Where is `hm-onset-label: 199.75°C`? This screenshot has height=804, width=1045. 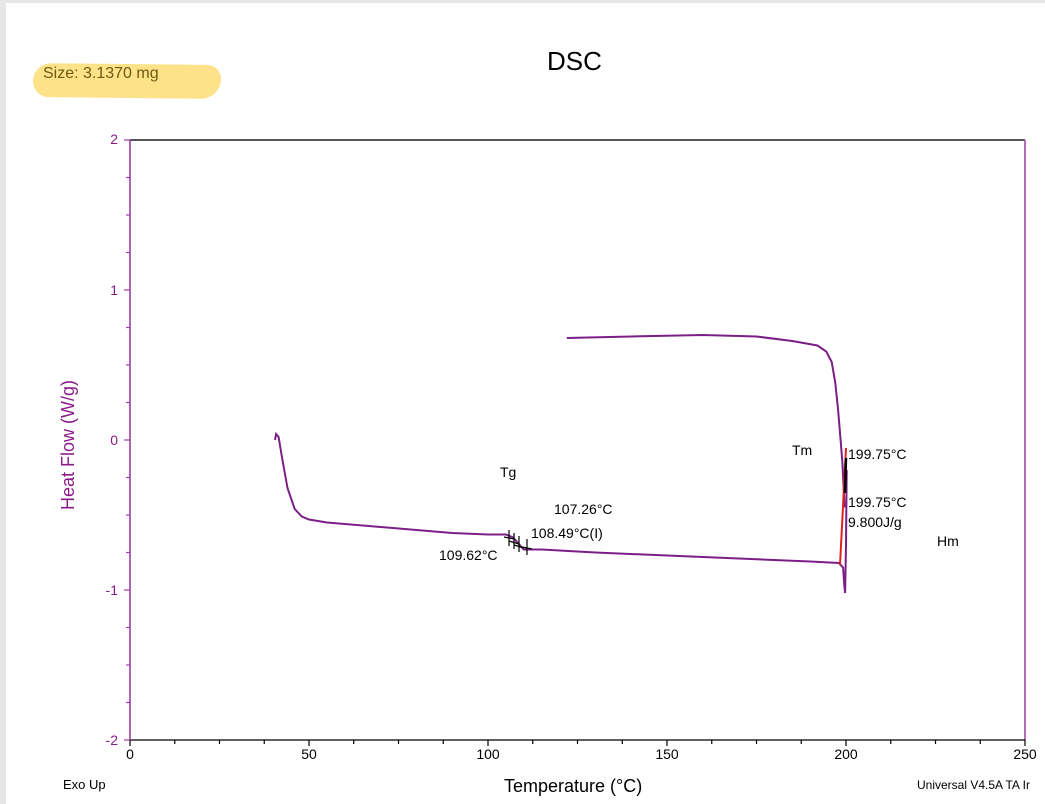 hm-onset-label: 199.75°C is located at coordinates (877, 502).